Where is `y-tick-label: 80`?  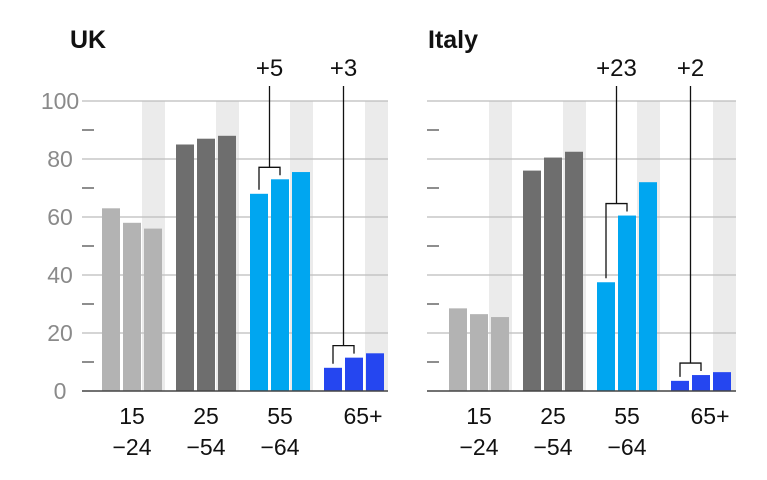
y-tick-label: 80 is located at coordinates (60, 159).